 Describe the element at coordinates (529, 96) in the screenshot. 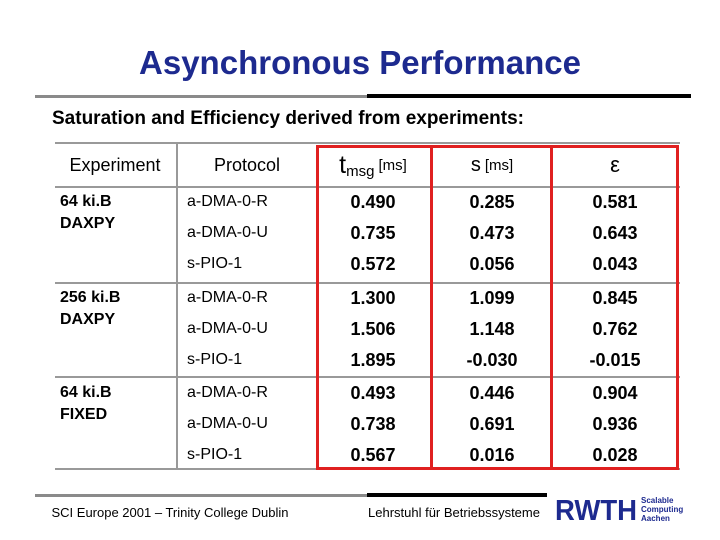

I see `title-rule-black` at that location.